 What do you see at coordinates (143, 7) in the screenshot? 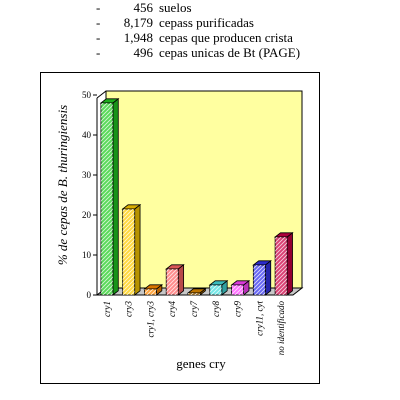
I see `stat-value: 456` at bounding box center [143, 7].